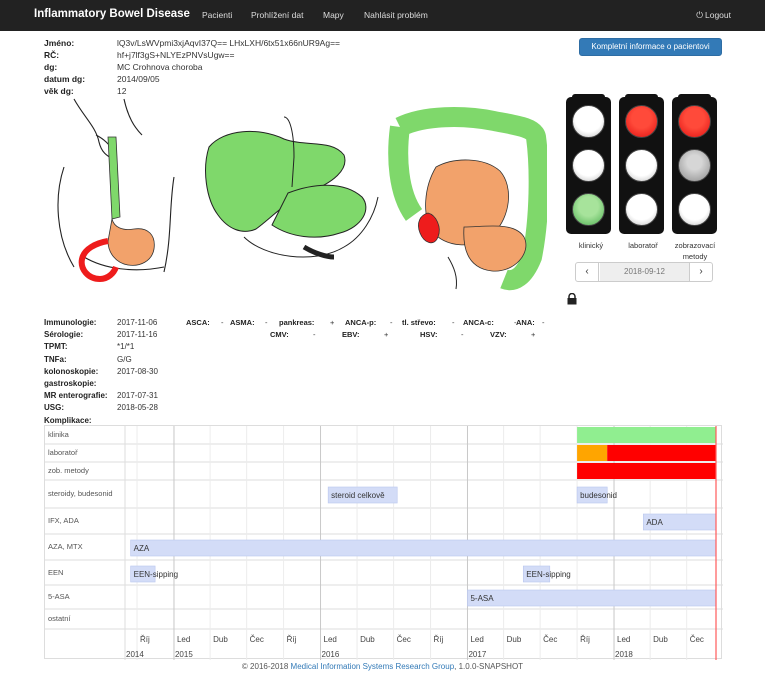 This screenshot has height=697, width=765. What do you see at coordinates (68, 470) in the screenshot?
I see `track-label: zob. metody` at bounding box center [68, 470].